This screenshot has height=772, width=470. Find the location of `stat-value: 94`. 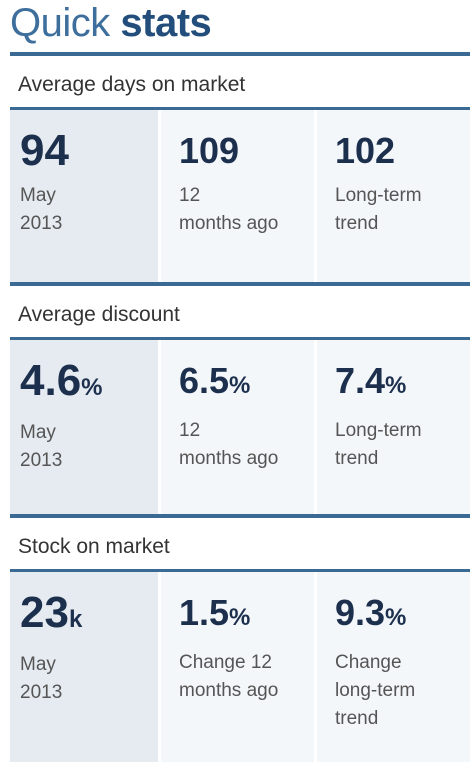

stat-value: 94 is located at coordinates (89, 151).